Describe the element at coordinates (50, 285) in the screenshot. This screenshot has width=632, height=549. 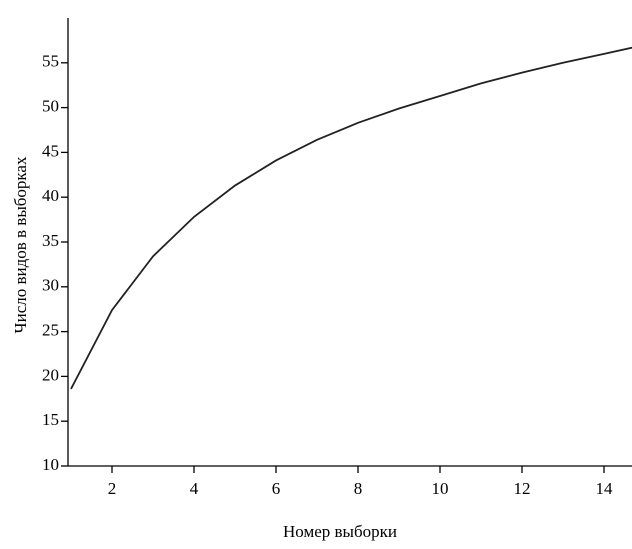
I see `y-tick-label: 30` at that location.